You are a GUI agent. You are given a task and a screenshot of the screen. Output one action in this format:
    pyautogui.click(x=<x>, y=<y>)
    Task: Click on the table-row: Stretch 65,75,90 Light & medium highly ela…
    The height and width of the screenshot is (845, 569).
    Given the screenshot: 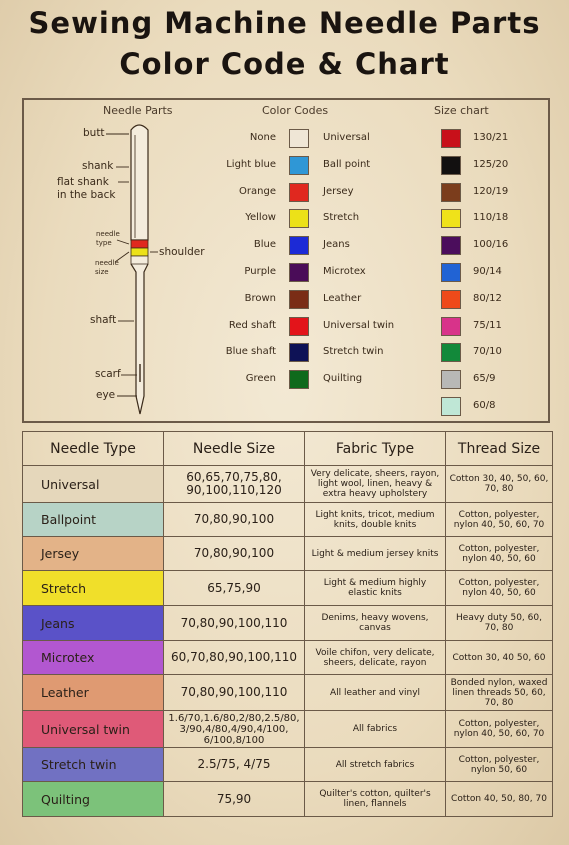 What is the action you would take?
    pyautogui.click(x=287, y=588)
    